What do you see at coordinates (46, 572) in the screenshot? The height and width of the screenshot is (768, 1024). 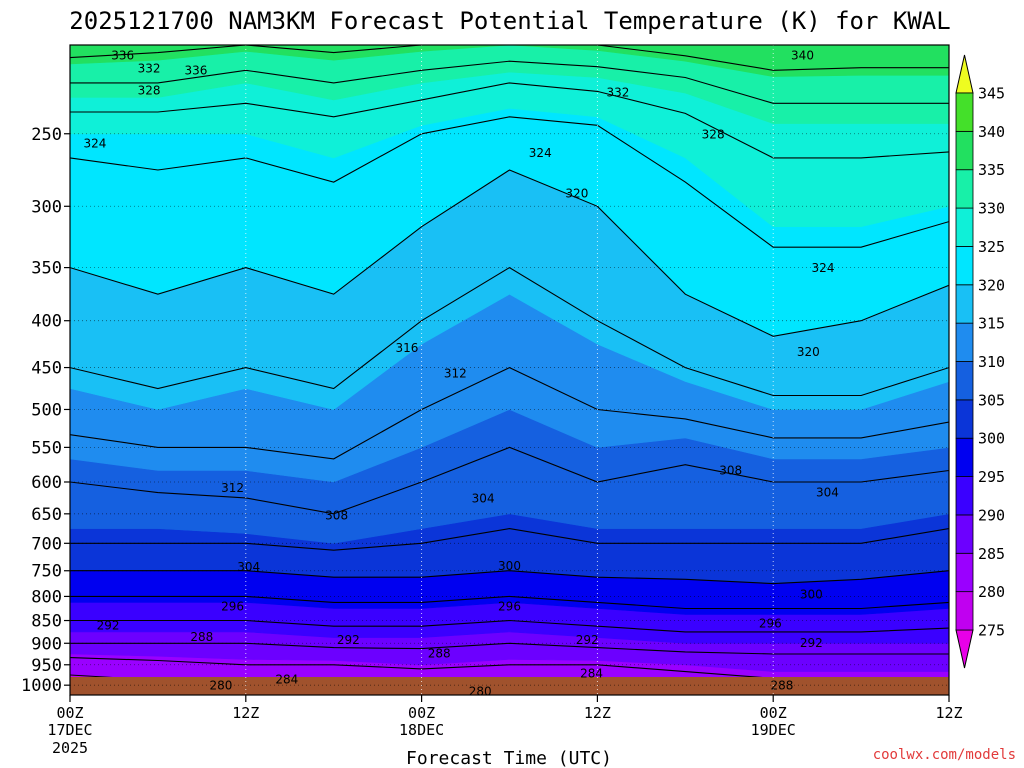 I see `y-tick-label: 750` at bounding box center [46, 572].